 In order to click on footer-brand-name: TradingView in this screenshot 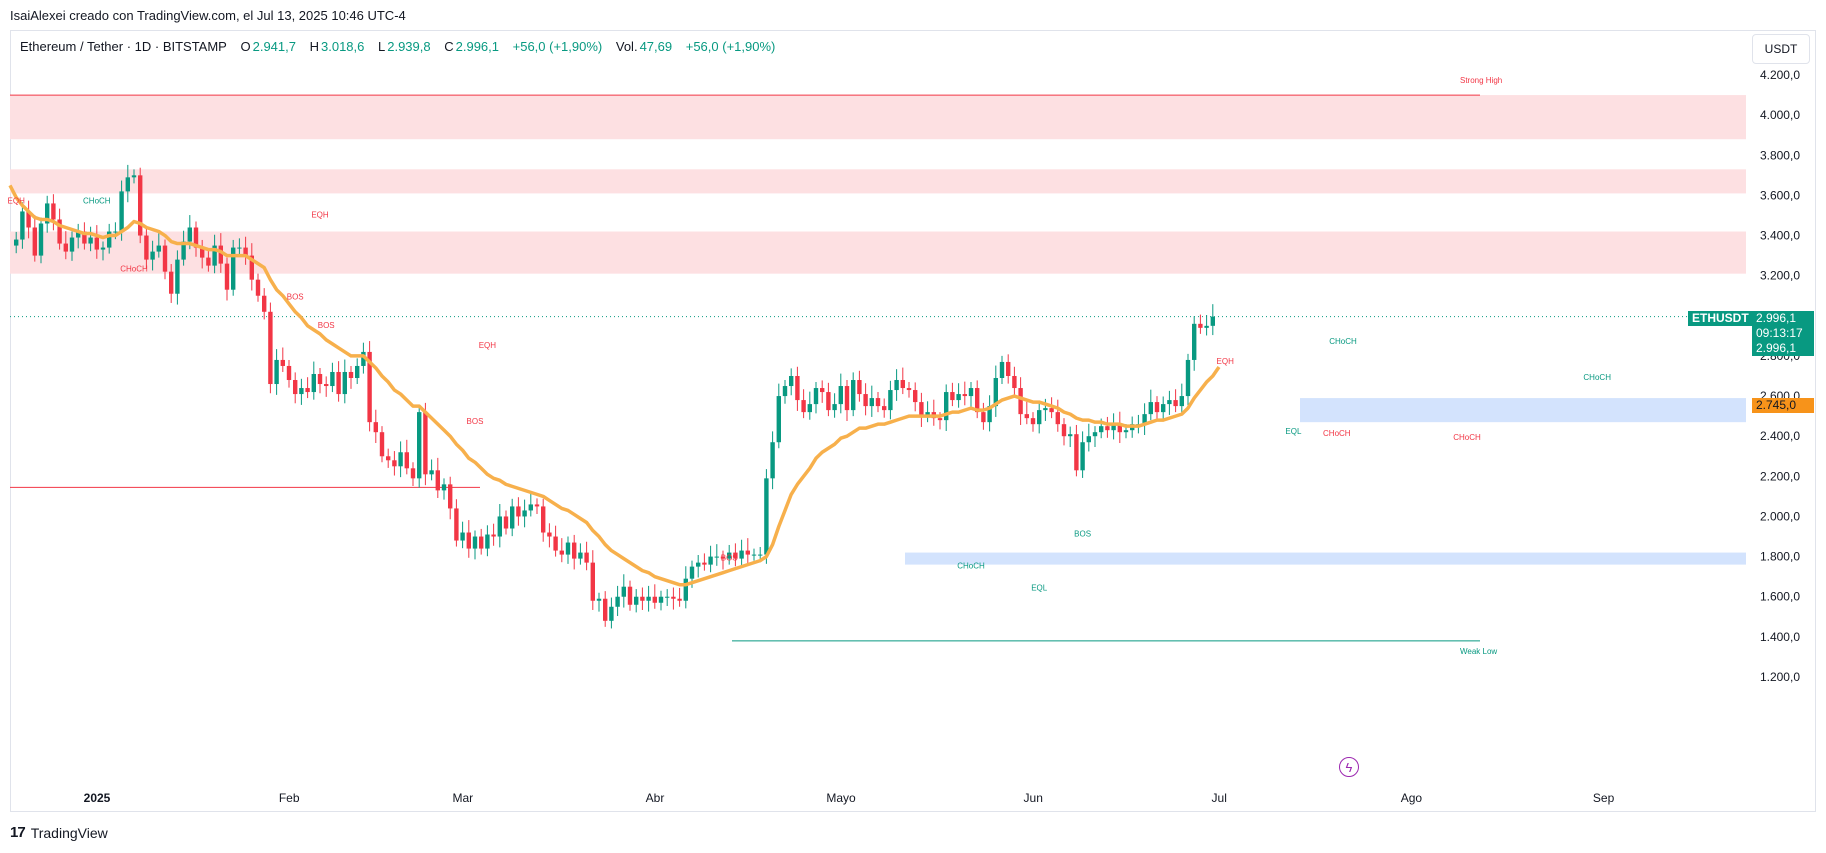, I will do `click(69, 832)`.